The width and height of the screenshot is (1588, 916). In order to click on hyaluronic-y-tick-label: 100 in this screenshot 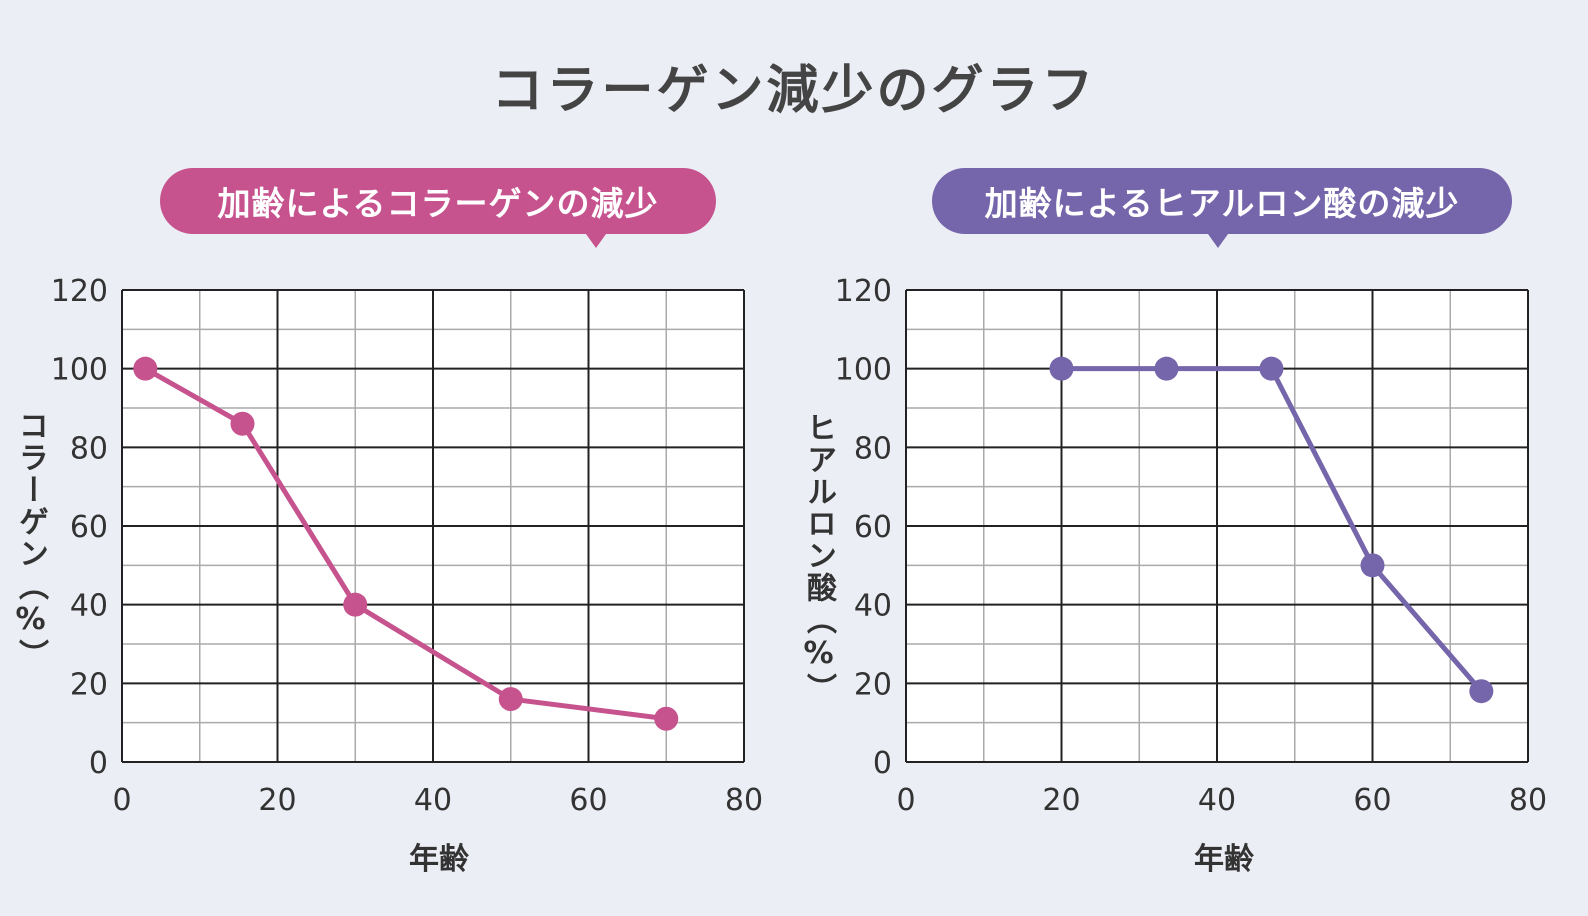, I will do `click(863, 370)`.